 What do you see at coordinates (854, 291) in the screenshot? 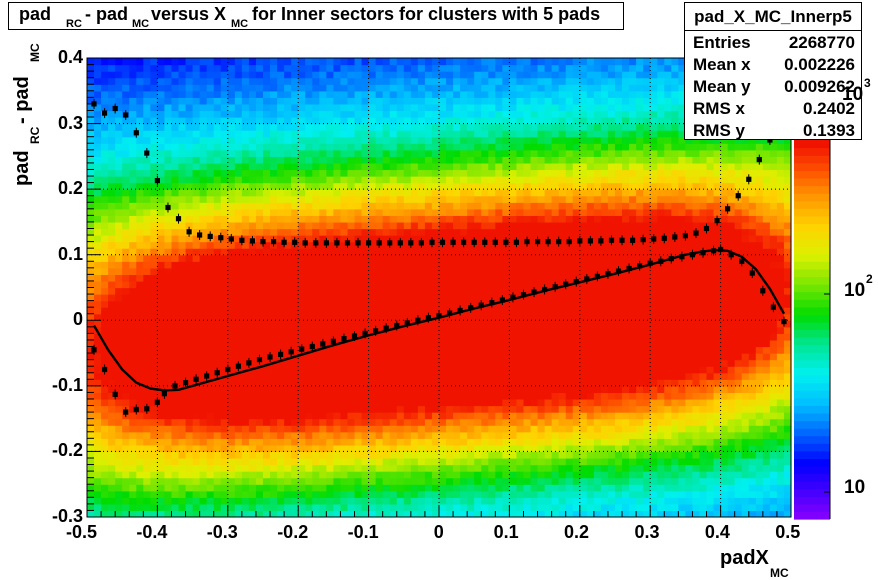
I see `colorbar-label-100: 10` at bounding box center [854, 291].